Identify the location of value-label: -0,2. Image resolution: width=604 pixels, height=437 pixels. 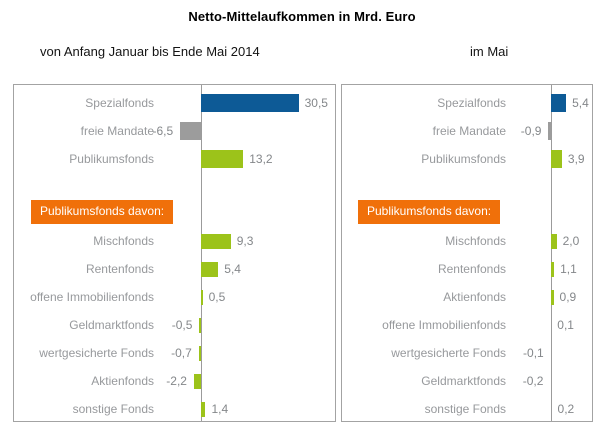
(533, 381).